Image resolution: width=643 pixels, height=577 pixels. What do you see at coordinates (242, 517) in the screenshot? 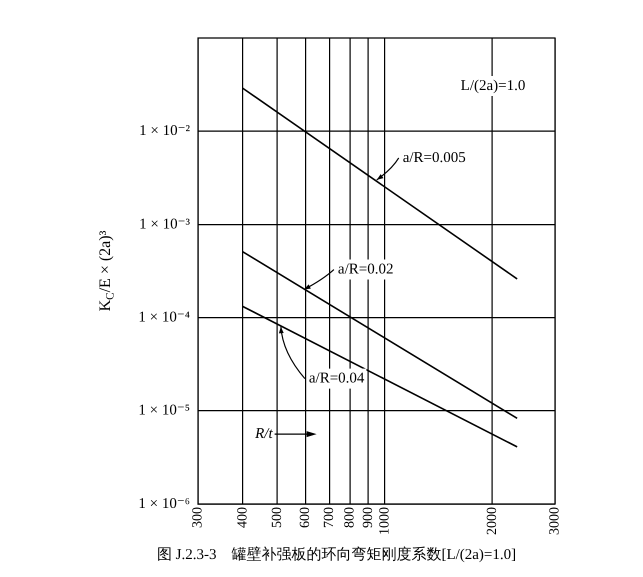
I see `x-tick-label: 400` at bounding box center [242, 517].